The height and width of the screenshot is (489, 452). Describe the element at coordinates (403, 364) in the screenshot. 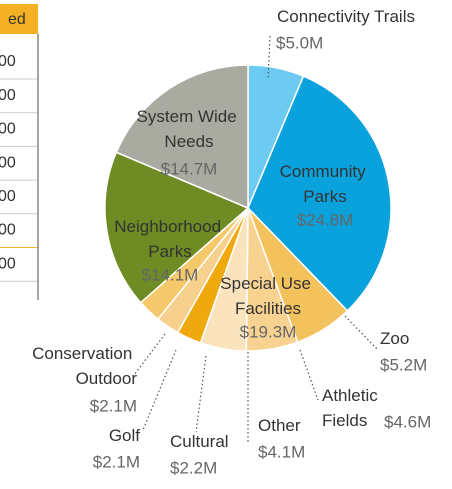

I see `value-label: $5.2M` at that location.